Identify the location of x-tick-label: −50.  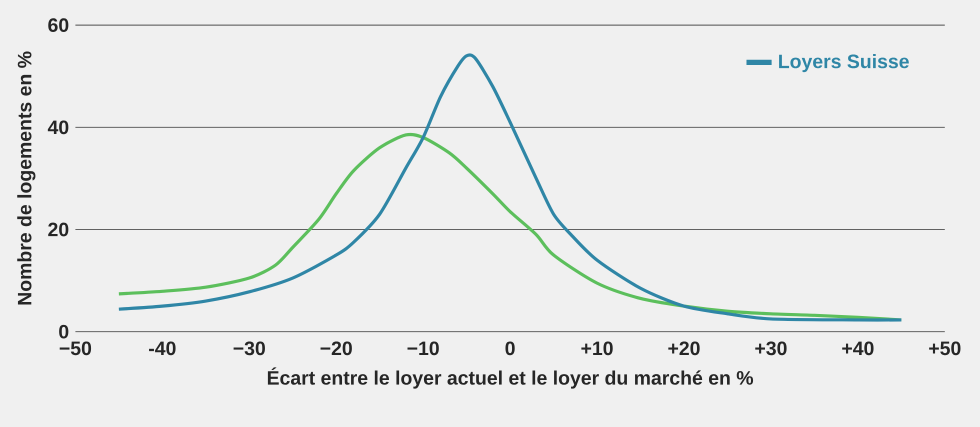
(76, 348).